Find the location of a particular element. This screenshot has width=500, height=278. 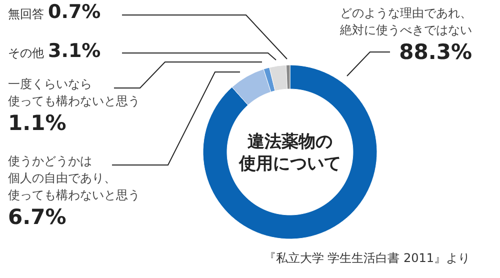

data-label: 88.3% is located at coordinates (435, 52).